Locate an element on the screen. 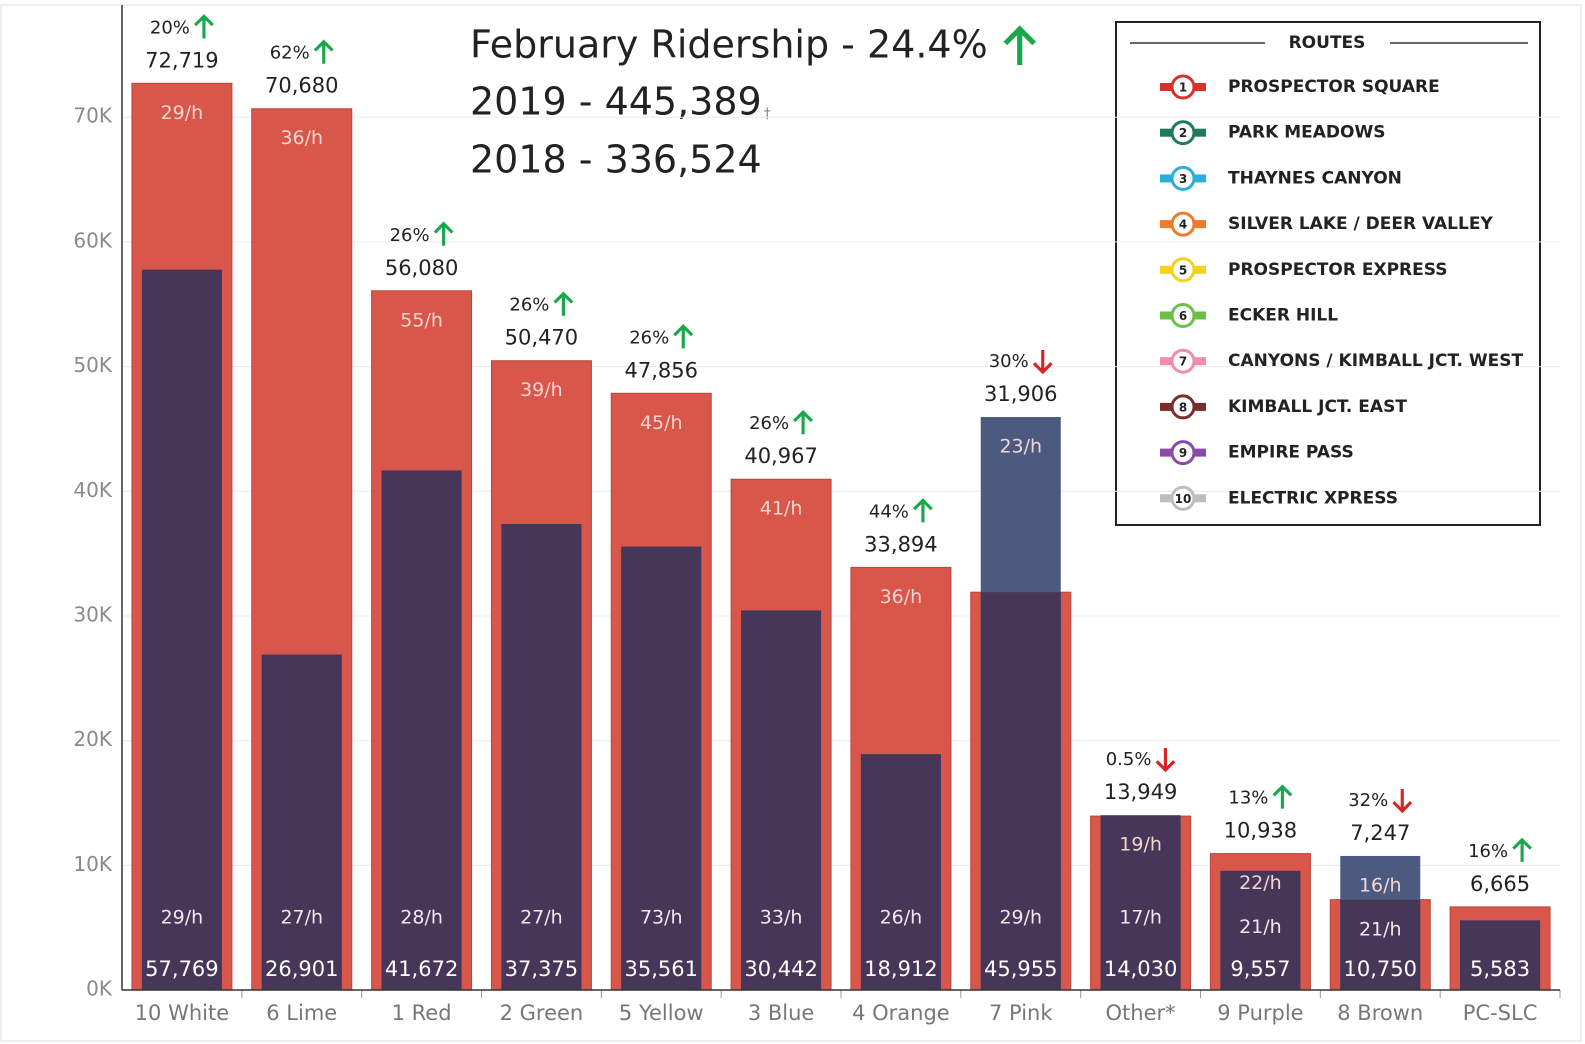 The width and height of the screenshot is (1585, 1044). rate-upper: 16/h is located at coordinates (1380, 885).